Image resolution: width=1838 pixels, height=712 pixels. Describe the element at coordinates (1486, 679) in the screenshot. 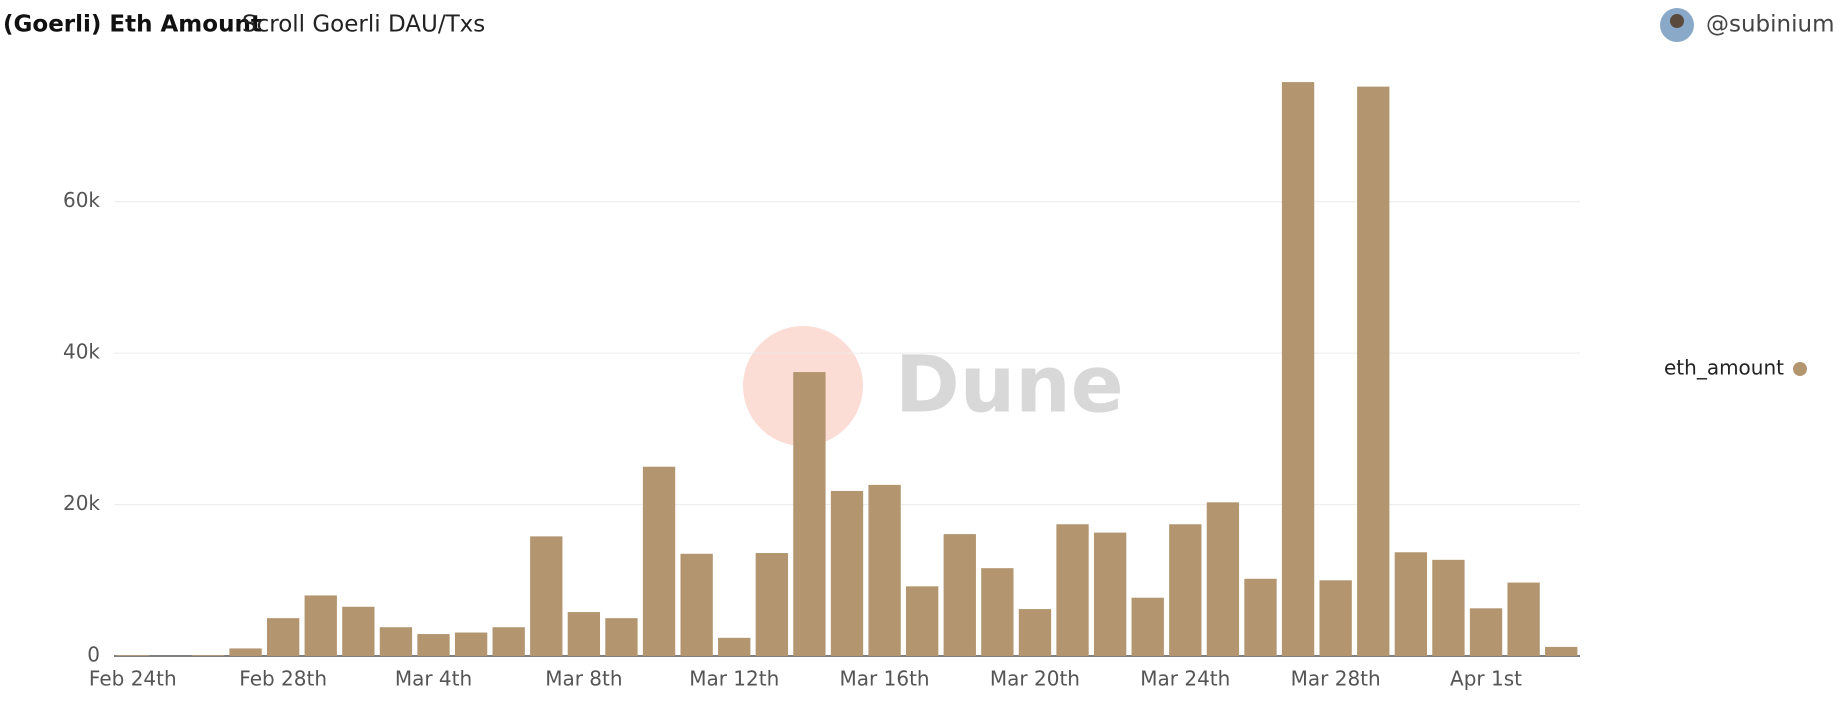

I see `x-tick-label: Apr 1st` at that location.